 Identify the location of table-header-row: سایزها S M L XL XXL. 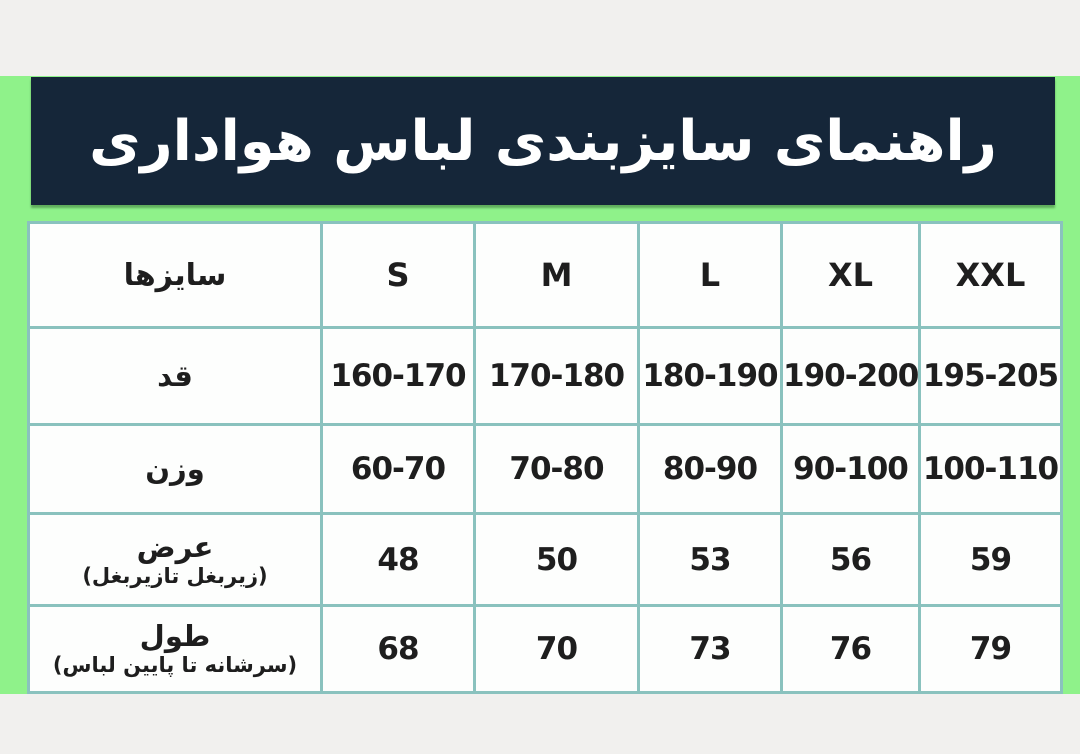
(545, 275).